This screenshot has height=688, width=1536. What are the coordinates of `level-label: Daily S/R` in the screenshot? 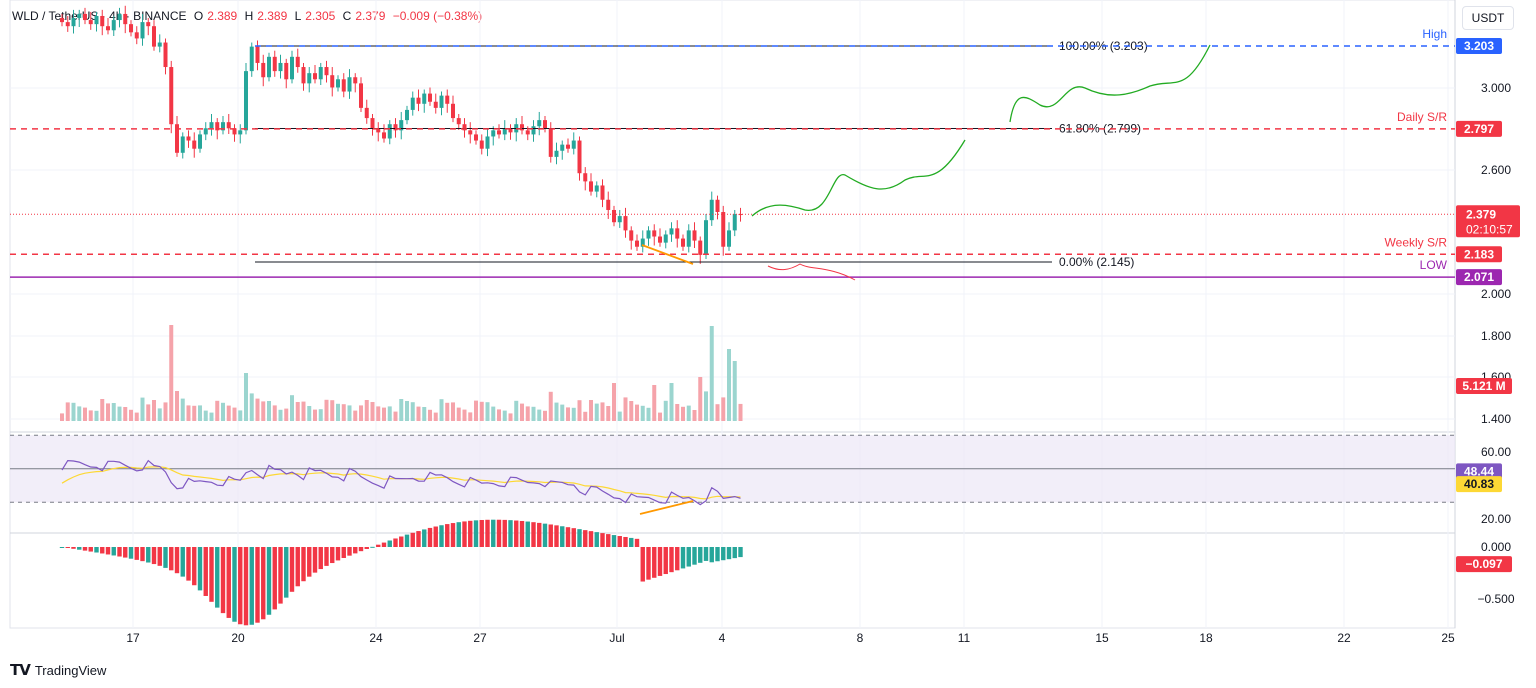 It's located at (1422, 117).